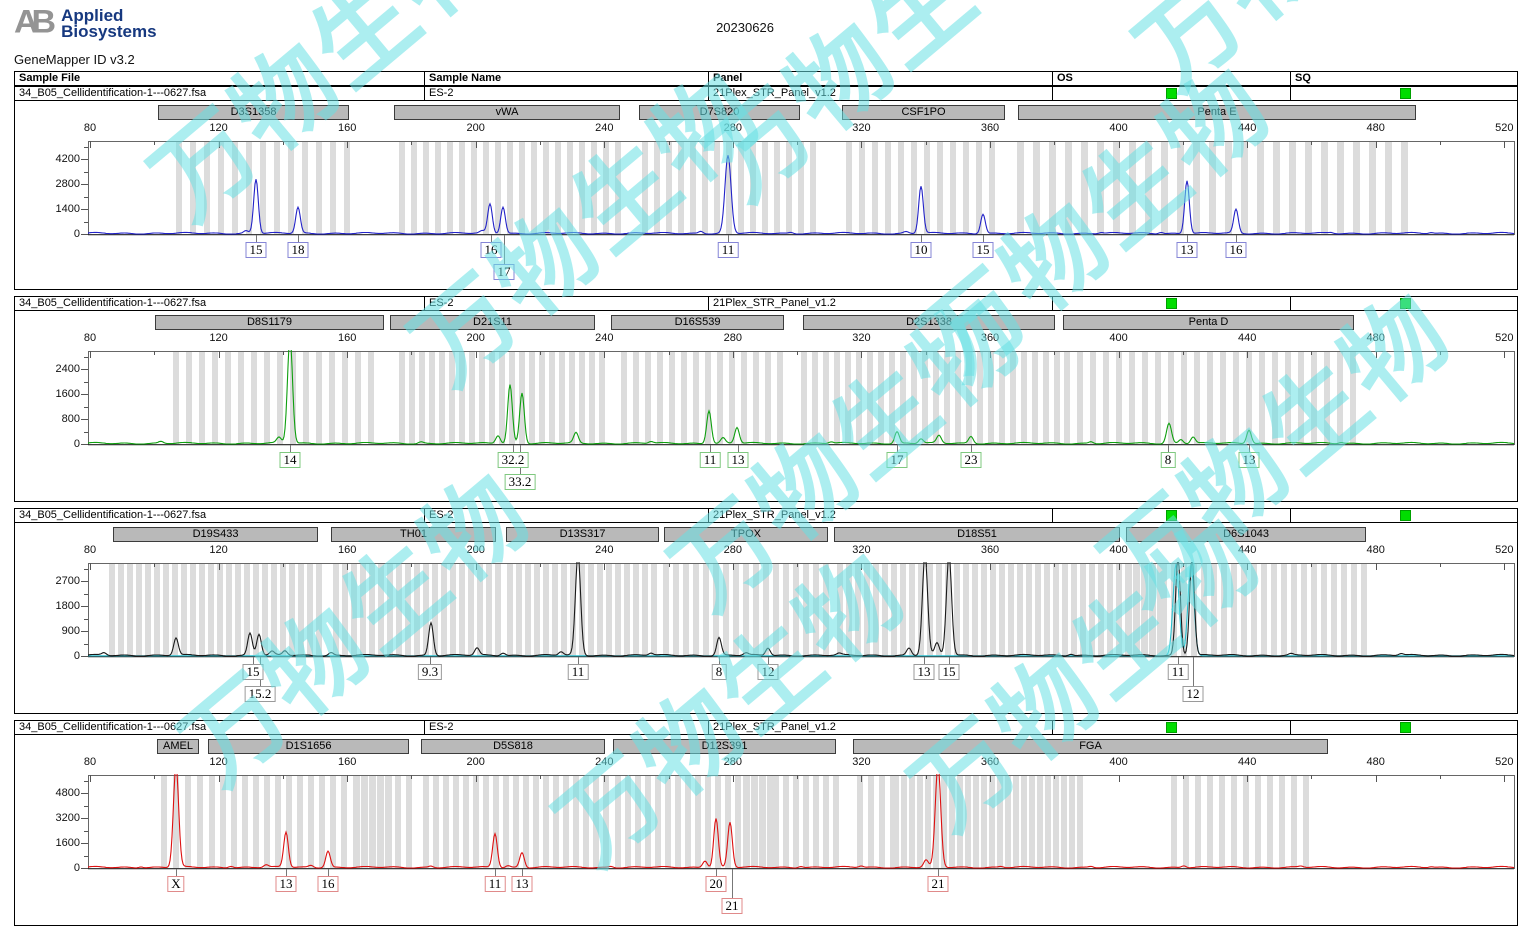 The width and height of the screenshot is (1532, 929). I want to click on os-status-square, so click(1171, 93).